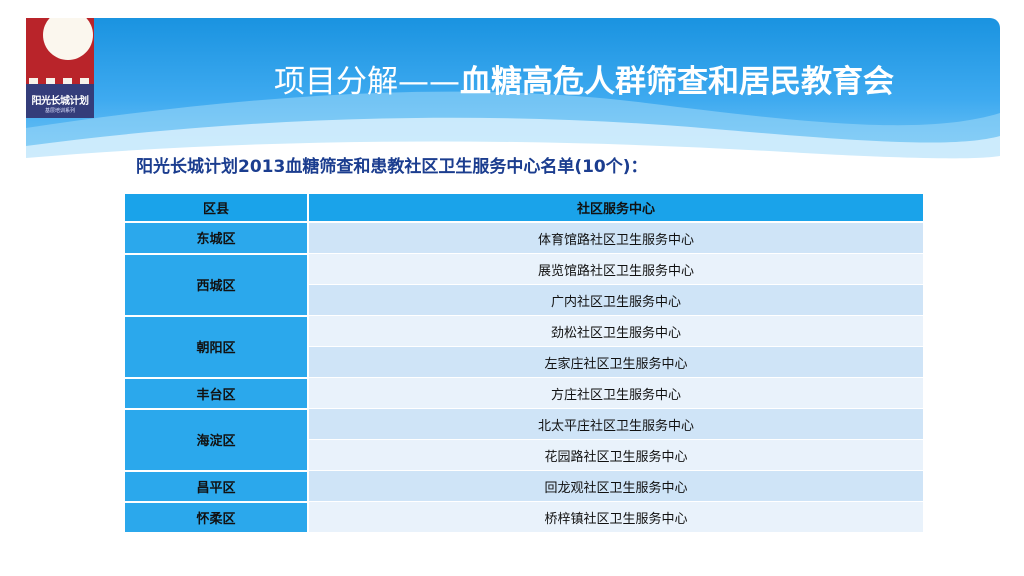 The image size is (1024, 576). What do you see at coordinates (68, 39) in the screenshot?
I see `sun-icon` at bounding box center [68, 39].